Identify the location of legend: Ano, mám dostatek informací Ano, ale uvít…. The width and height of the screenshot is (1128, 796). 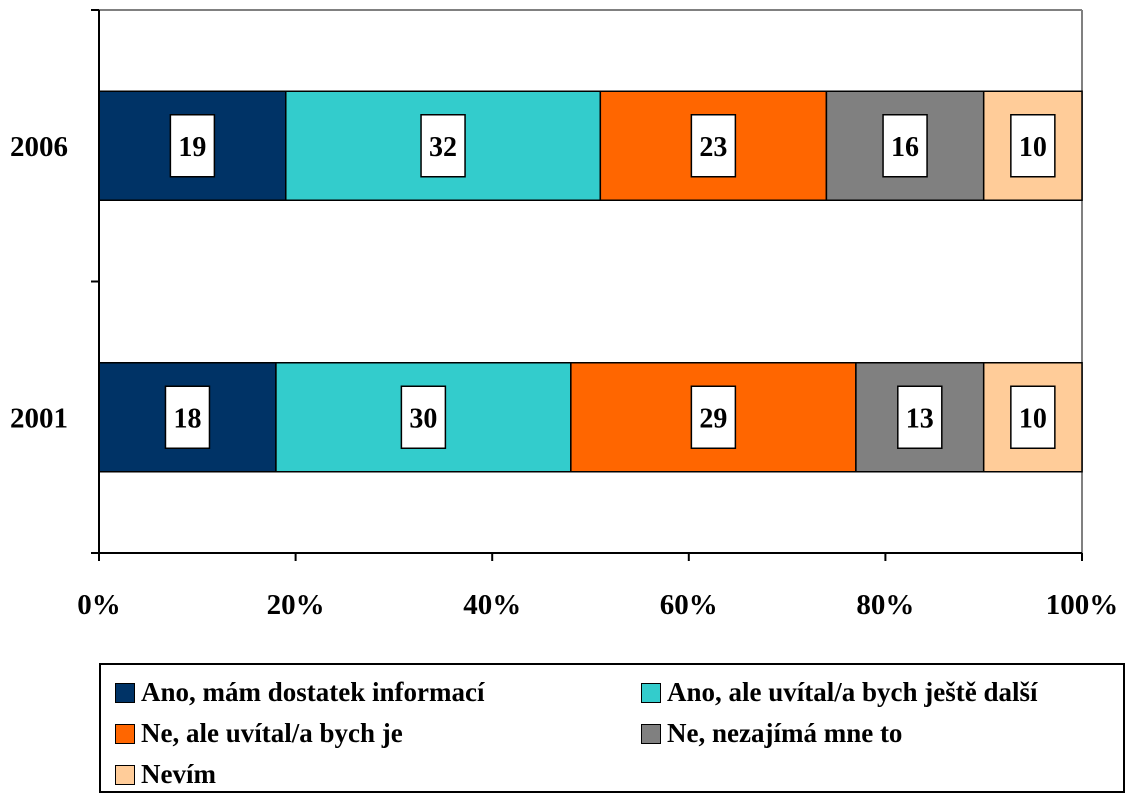
(612, 728).